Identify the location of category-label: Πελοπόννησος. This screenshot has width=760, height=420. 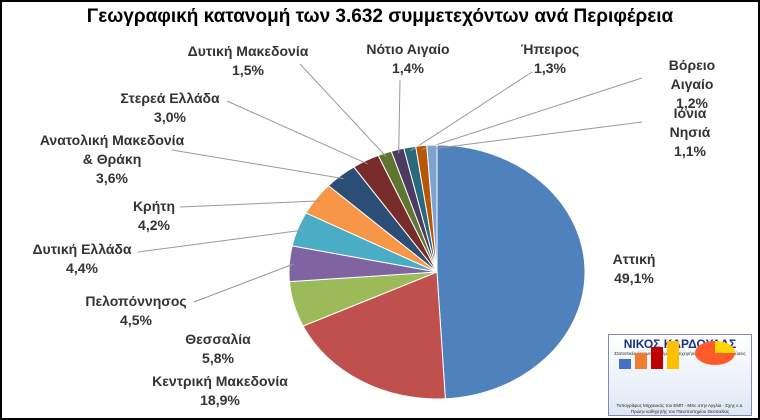
(136, 301).